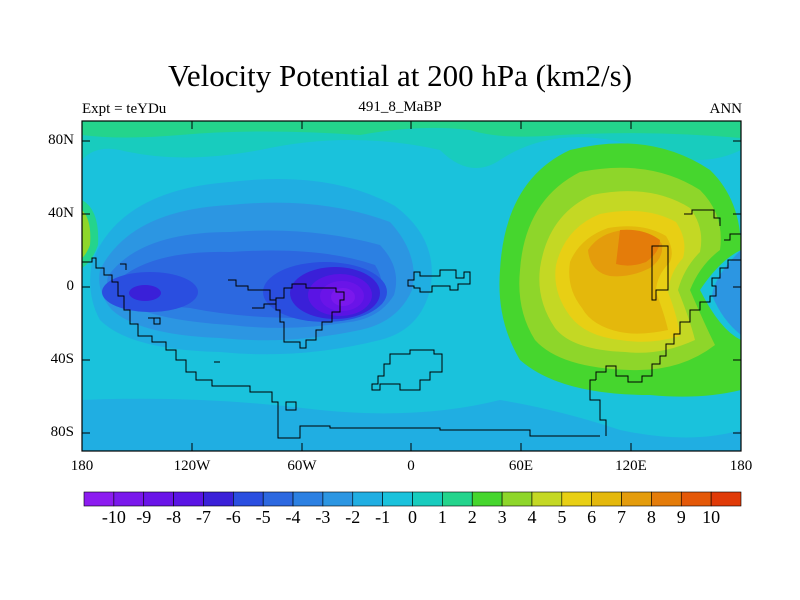  What do you see at coordinates (502, 517) in the screenshot?
I see `colorbar-tick-label: 3` at bounding box center [502, 517].